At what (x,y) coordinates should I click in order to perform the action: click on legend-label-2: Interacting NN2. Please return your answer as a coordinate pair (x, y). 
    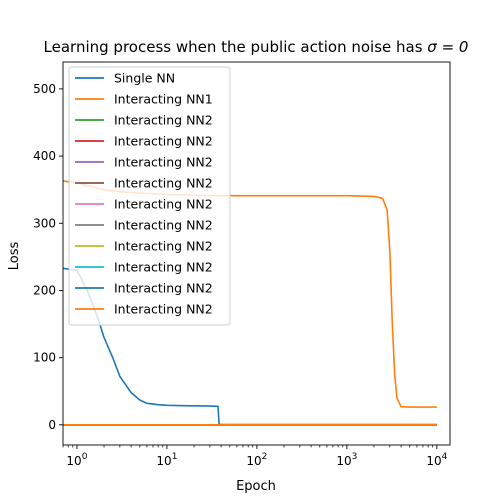
    Looking at the image, I should click on (163, 120).